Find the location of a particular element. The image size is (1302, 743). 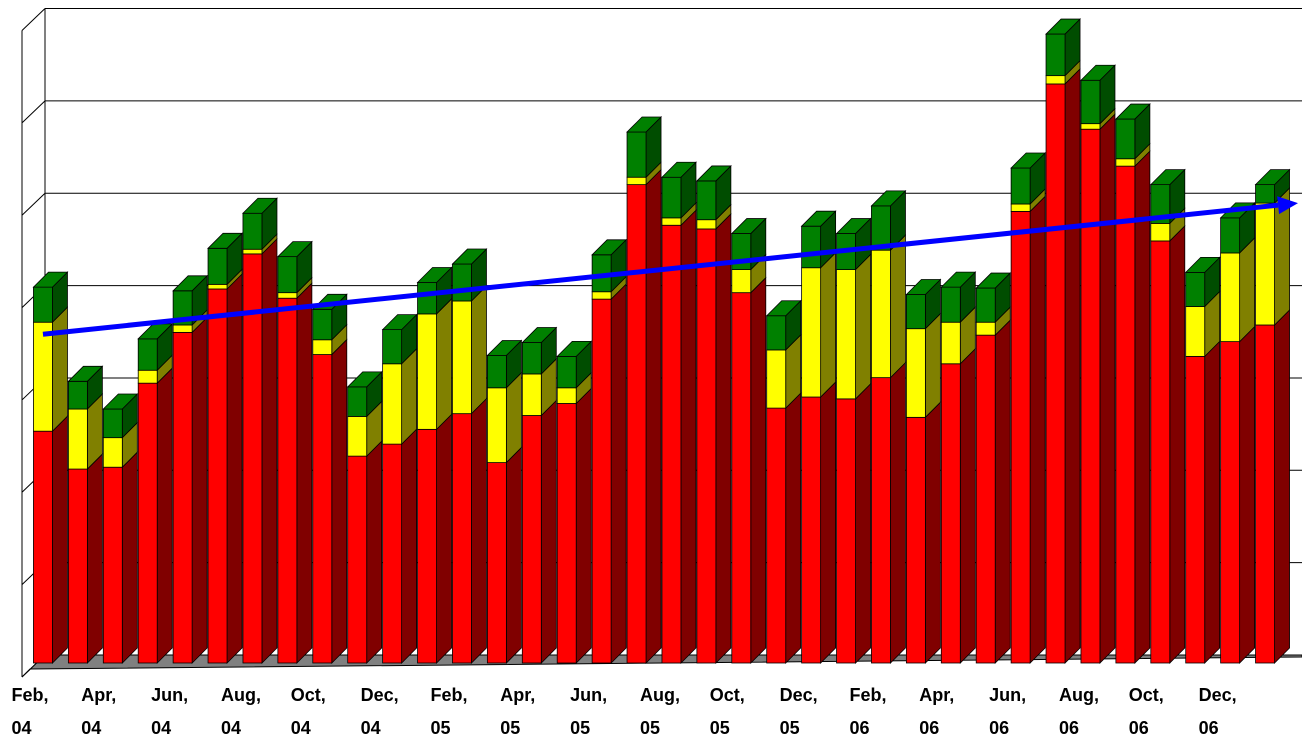

x-tick-label: Apr, 05 is located at coordinates (518, 711).